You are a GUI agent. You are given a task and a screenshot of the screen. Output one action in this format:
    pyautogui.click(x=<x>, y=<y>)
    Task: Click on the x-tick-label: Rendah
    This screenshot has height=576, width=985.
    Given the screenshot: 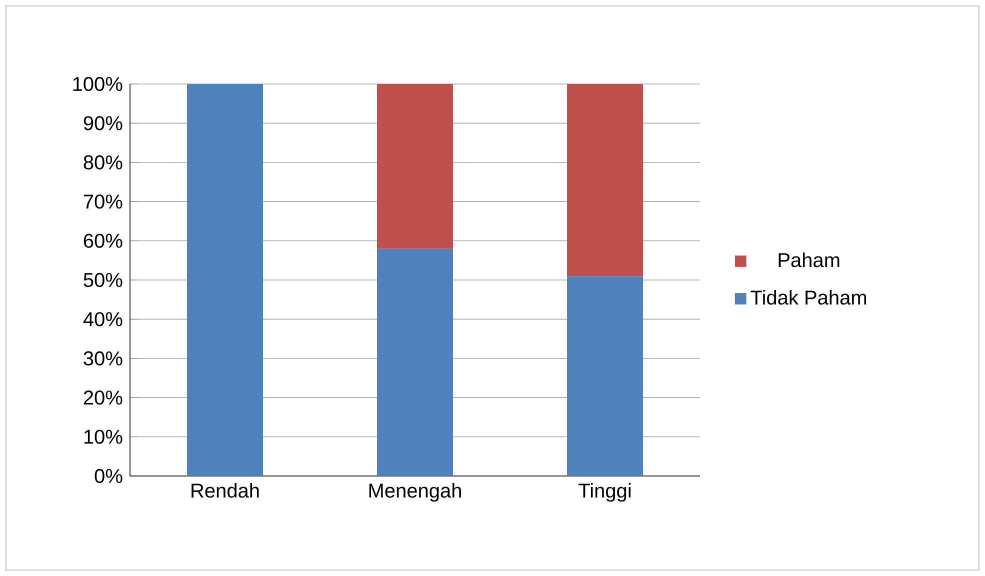 What is the action you would take?
    pyautogui.click(x=225, y=490)
    